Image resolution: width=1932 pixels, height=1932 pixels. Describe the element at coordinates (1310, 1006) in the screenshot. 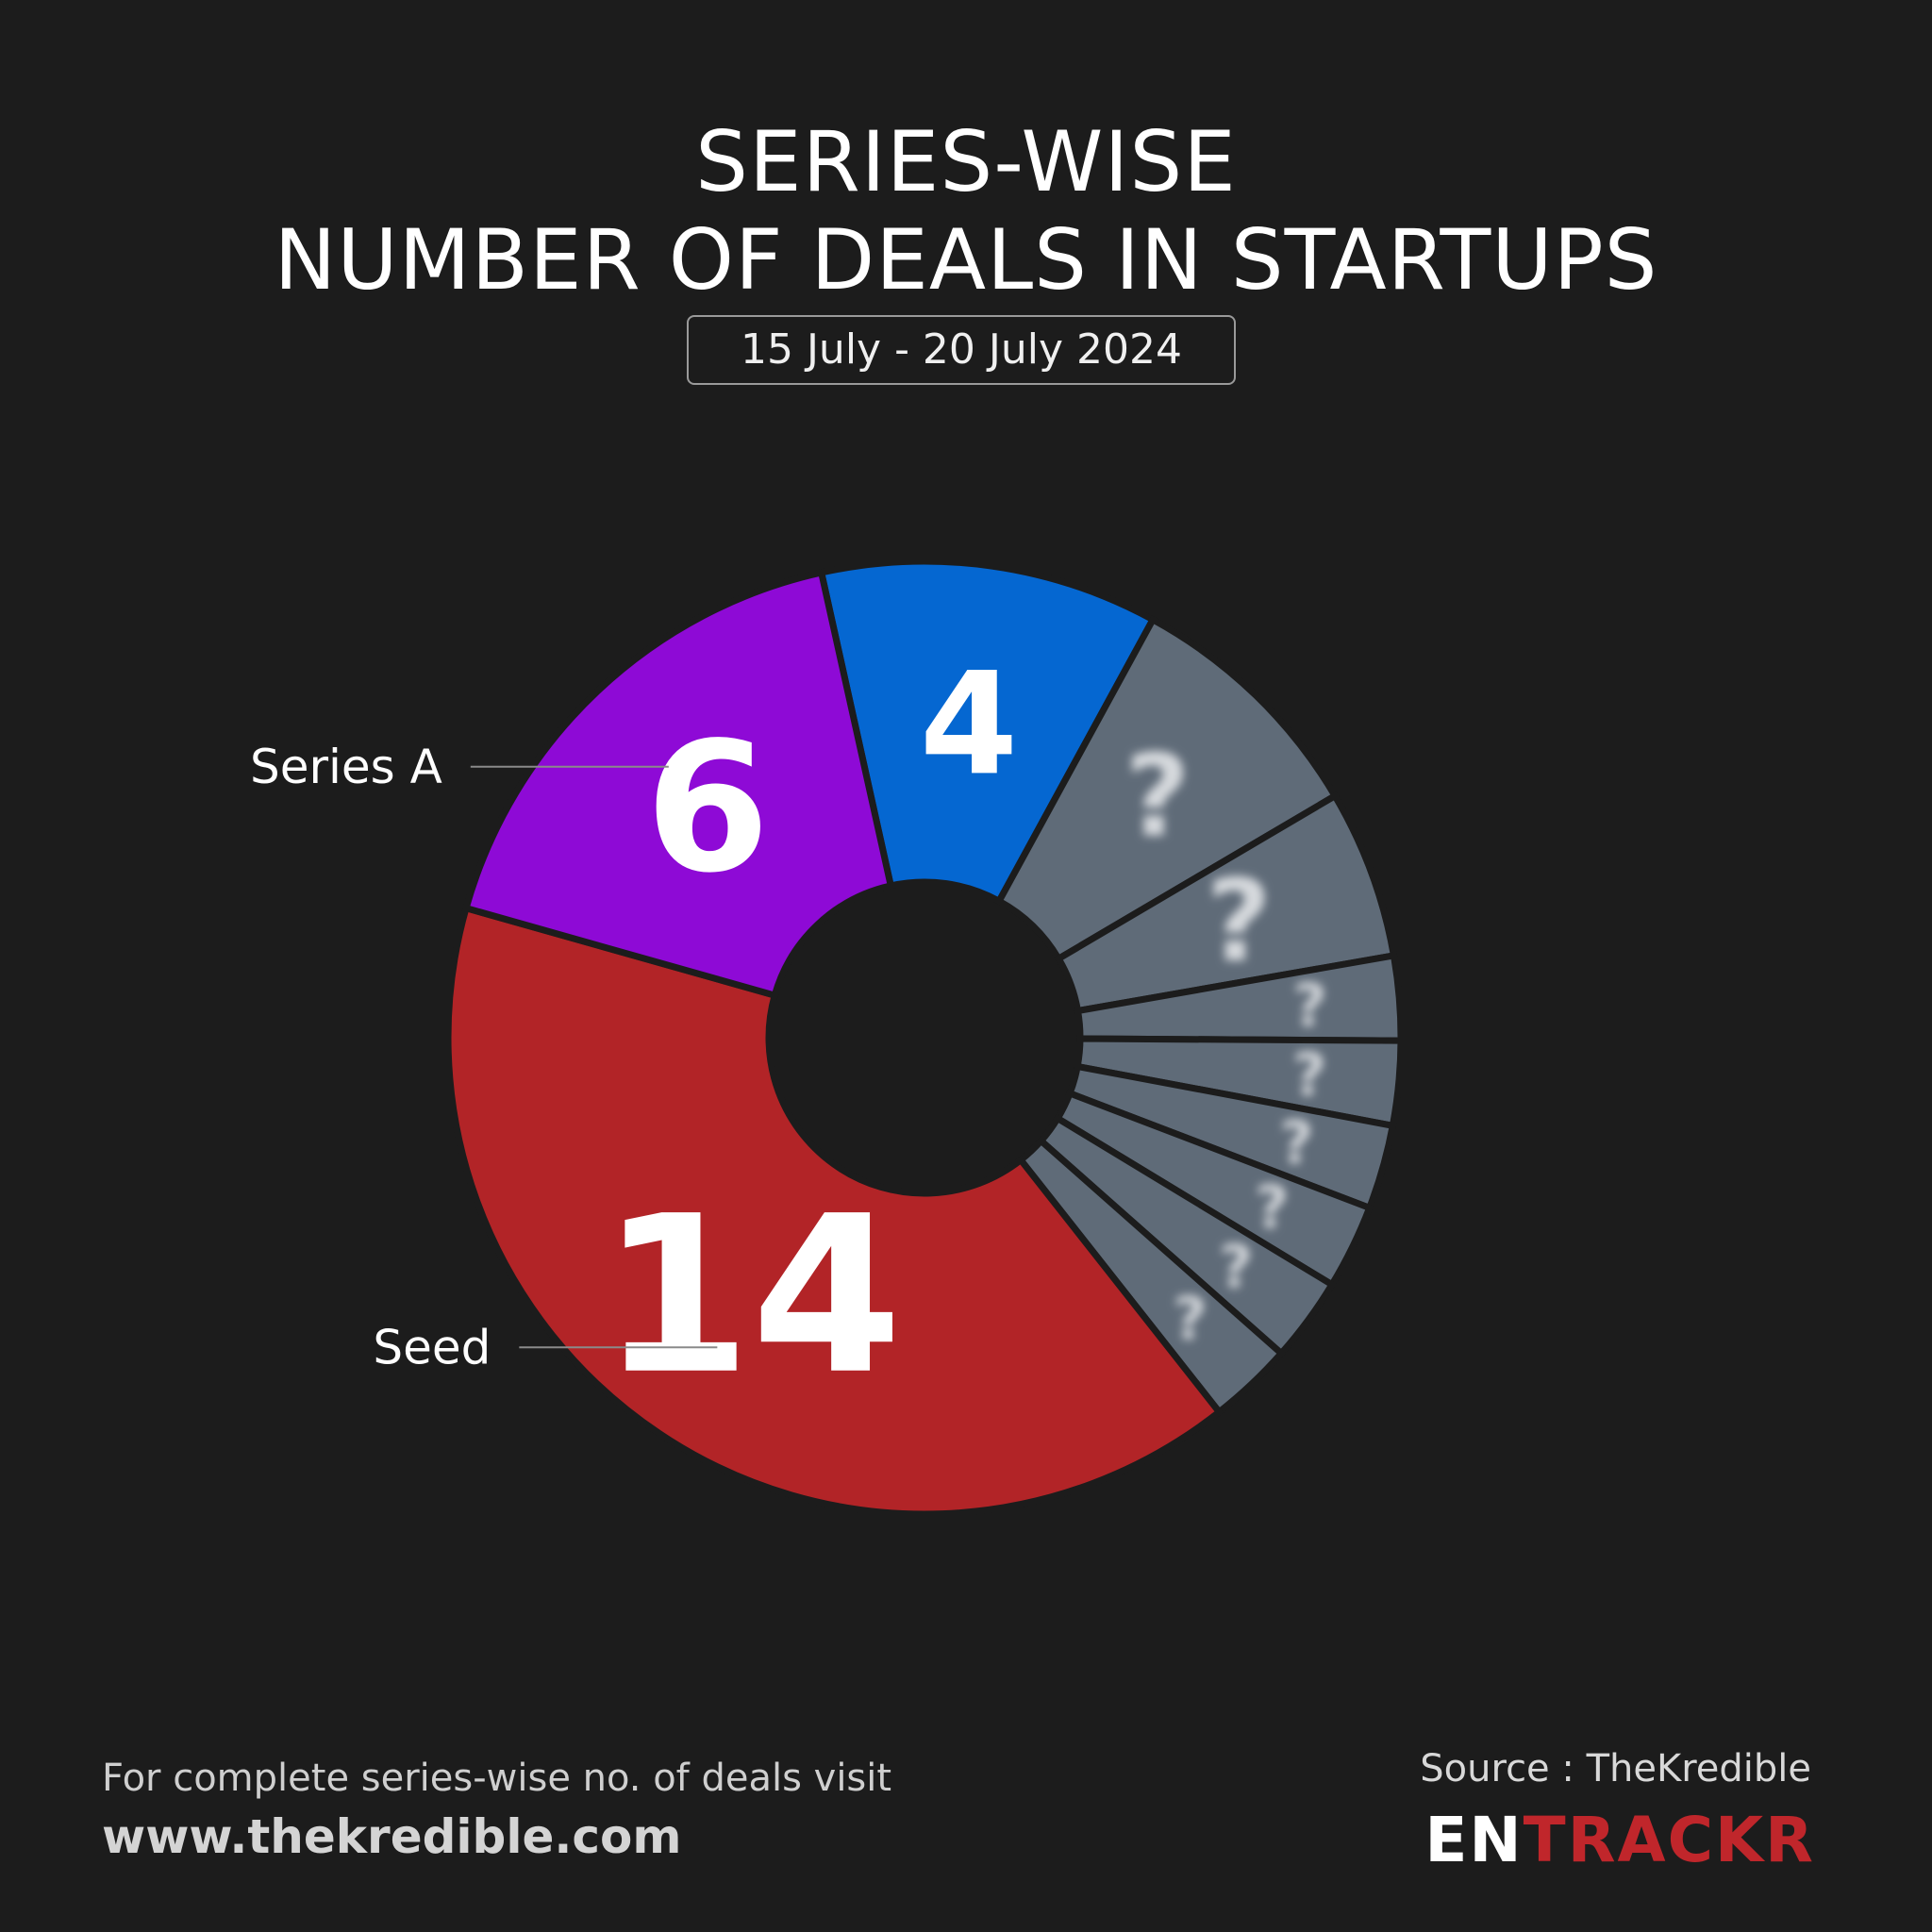

I see `slice-value-label-3: ?` at that location.